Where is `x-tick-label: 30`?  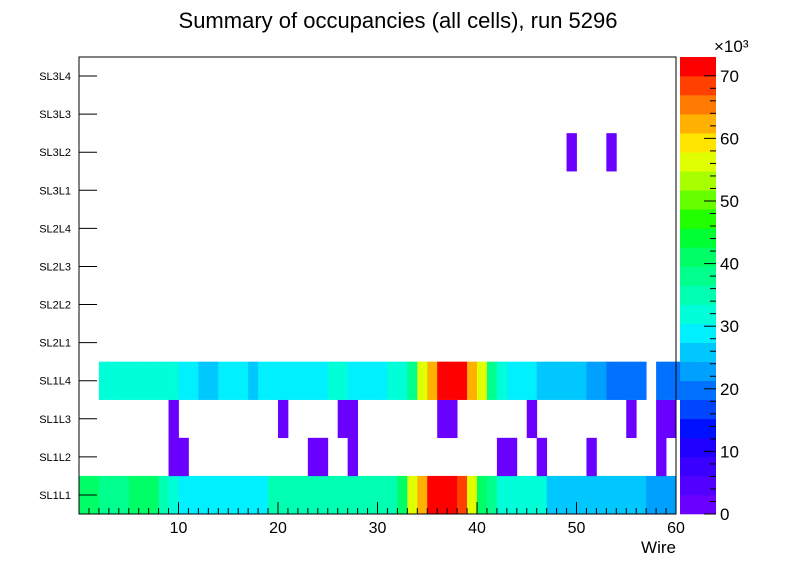
x-tick-label: 30 is located at coordinates (378, 528).